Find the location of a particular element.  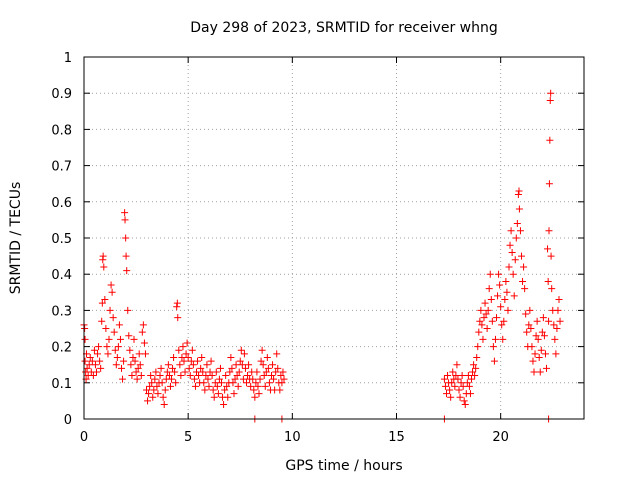

y-tick-label: 0.2 is located at coordinates (61, 348).